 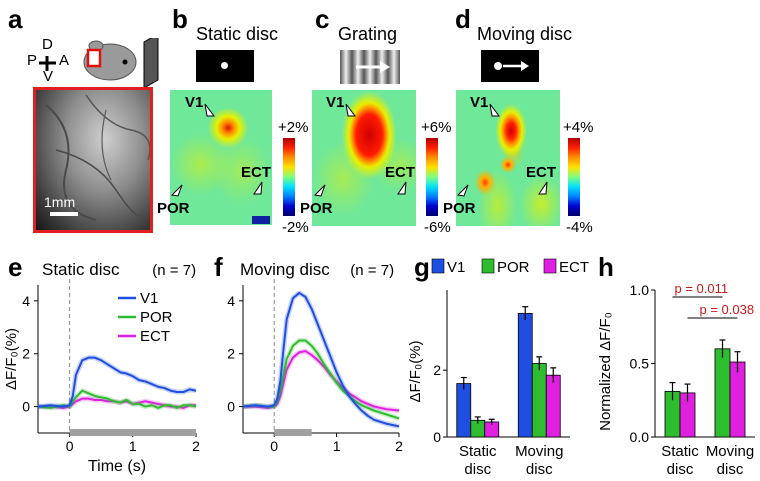 I want to click on ventral-label: V, so click(x=48, y=76).